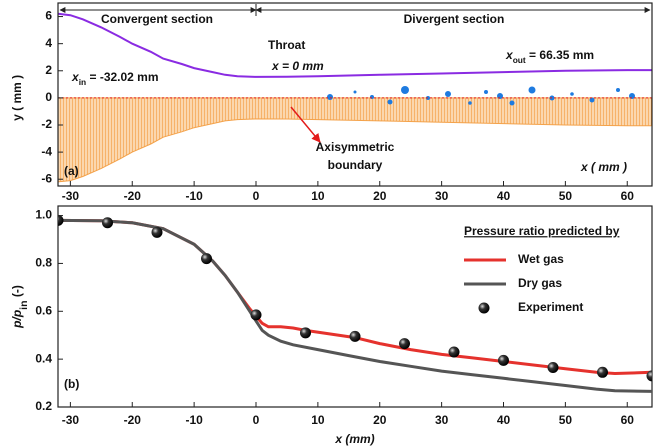  What do you see at coordinates (297, 66) in the screenshot?
I see `annotation: x = 0 mm` at bounding box center [297, 66].